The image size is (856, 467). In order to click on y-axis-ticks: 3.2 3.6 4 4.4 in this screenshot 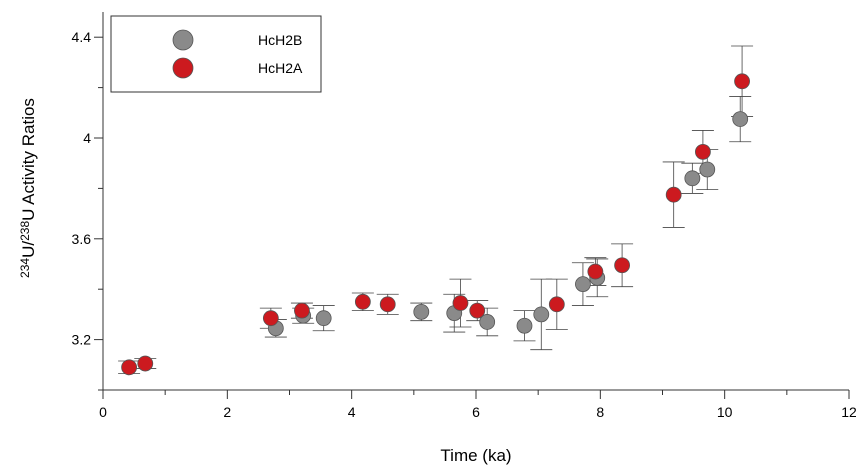, I will do `click(87, 210)`.